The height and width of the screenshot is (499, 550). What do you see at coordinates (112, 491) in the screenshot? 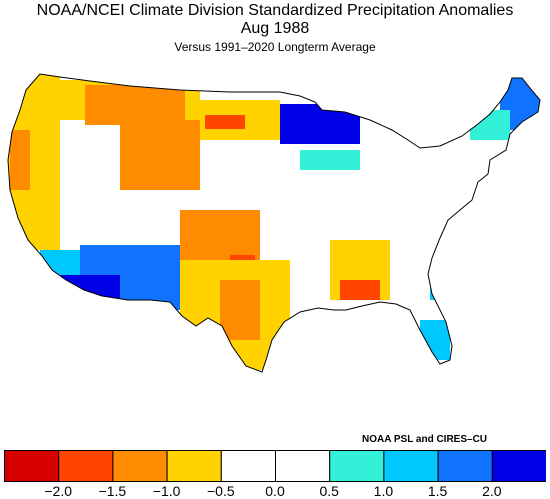
I see `colorbar-tick-label: −1.5` at bounding box center [112, 491].